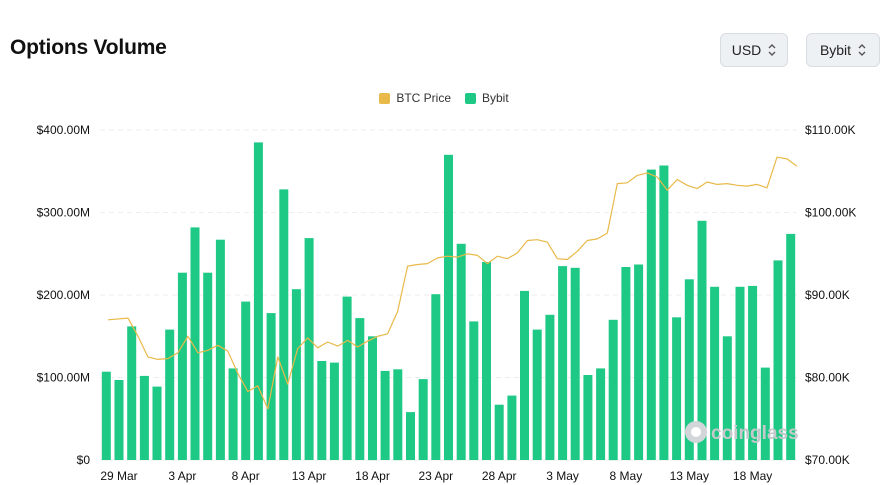 The width and height of the screenshot is (888, 485). What do you see at coordinates (385, 98) in the screenshot?
I see `legend-swatch-btc-price` at bounding box center [385, 98].